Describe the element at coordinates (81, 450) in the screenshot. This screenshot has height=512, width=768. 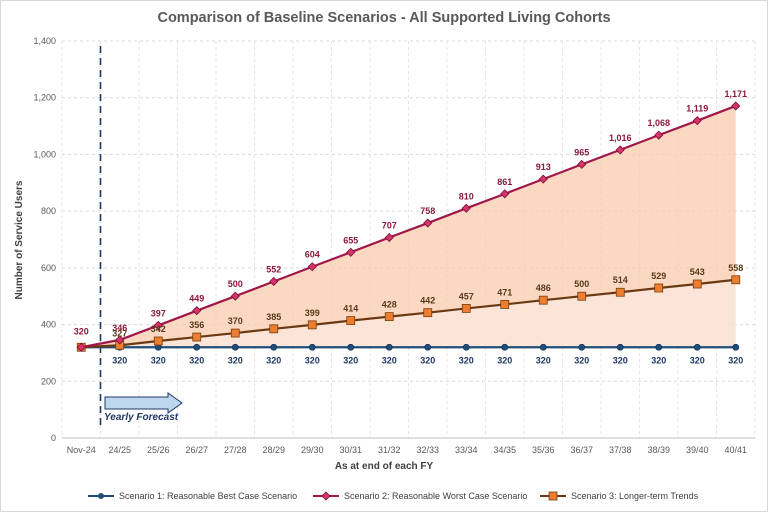
I see `x-tick-label: Nov-24` at that location.